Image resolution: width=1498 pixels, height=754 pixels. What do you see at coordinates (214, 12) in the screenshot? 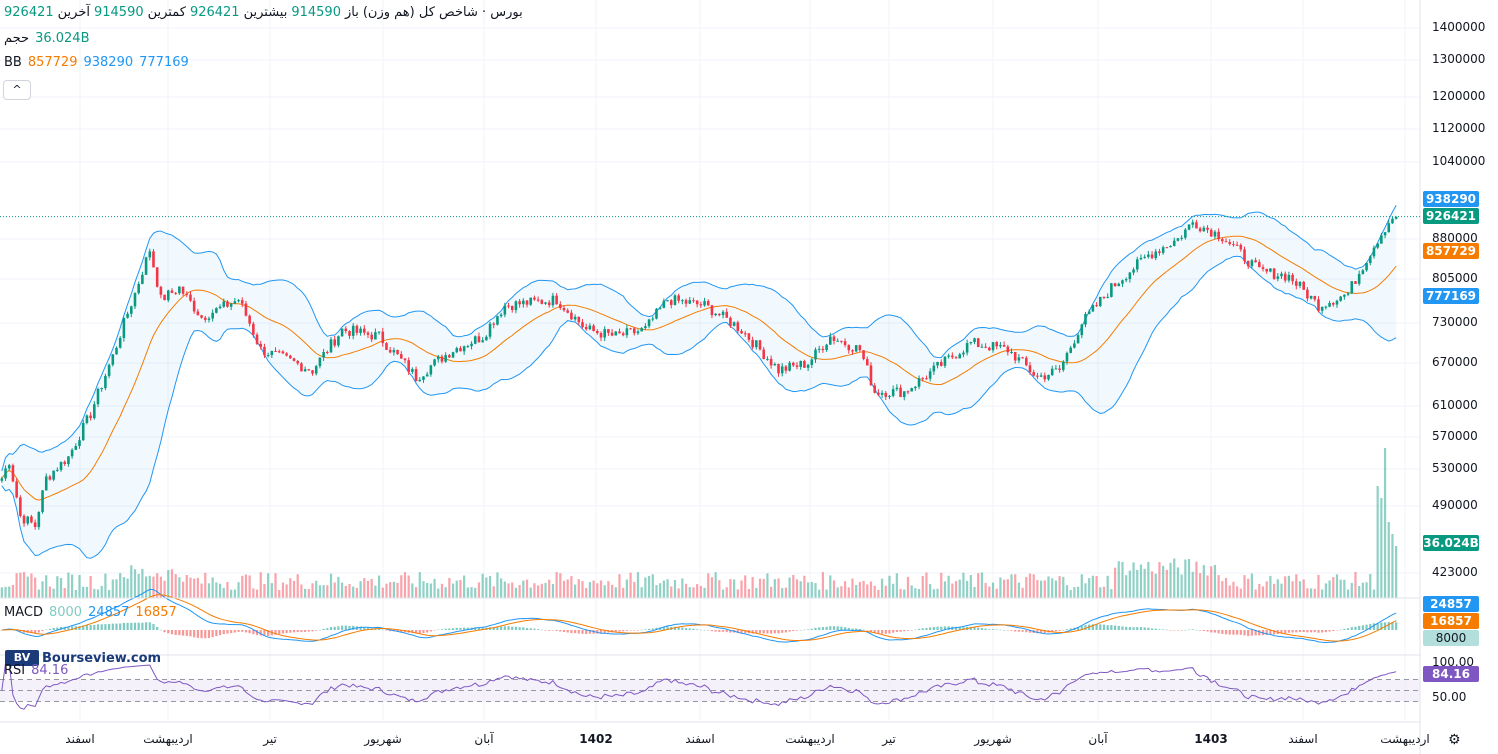
I see `high-value: 926421` at bounding box center [214, 12].